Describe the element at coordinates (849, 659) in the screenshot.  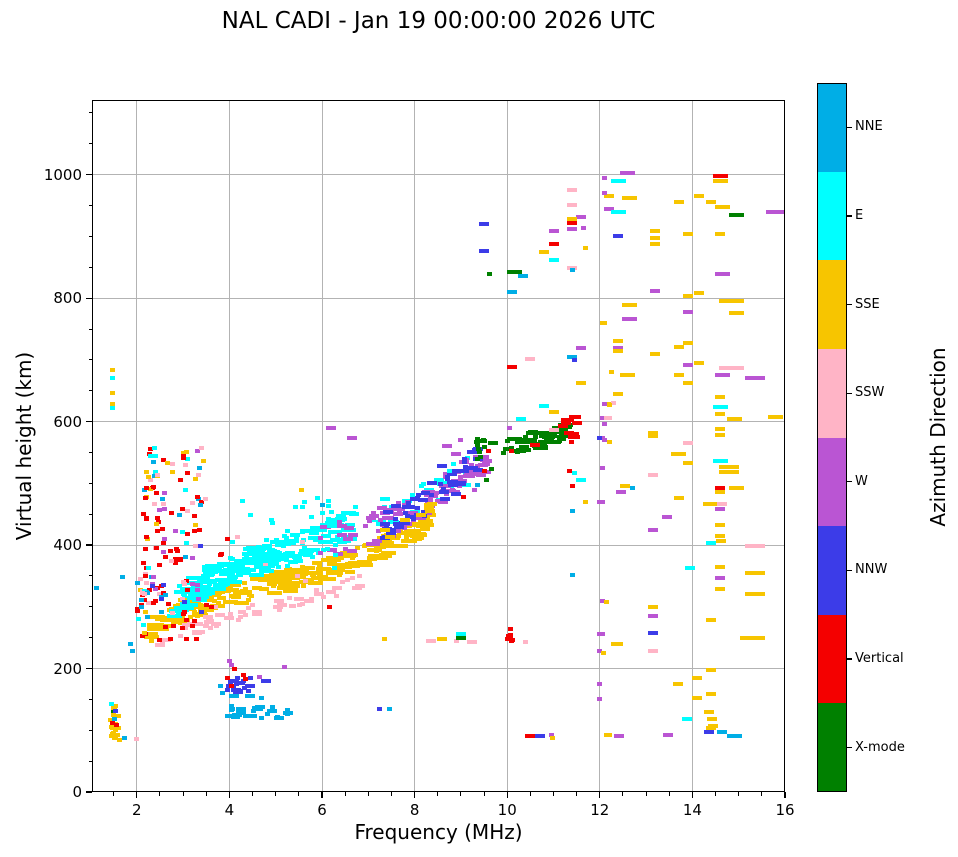
I see `colorbar-tick` at that location.